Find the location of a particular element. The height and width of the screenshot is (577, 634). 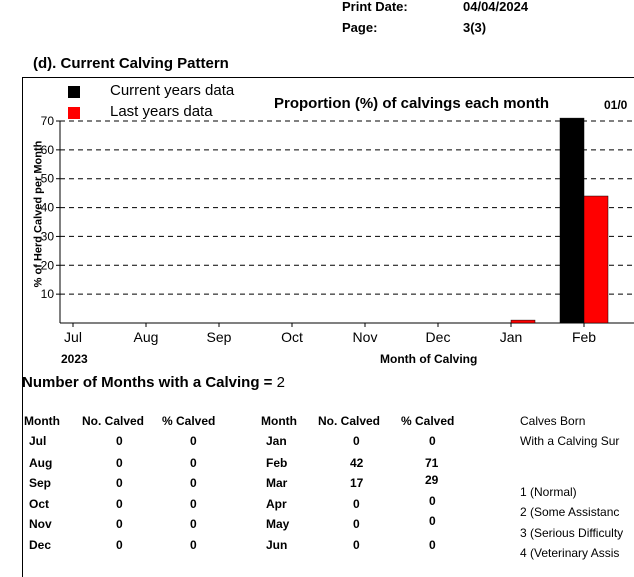

x-tick-label: Oct is located at coordinates (292, 337).